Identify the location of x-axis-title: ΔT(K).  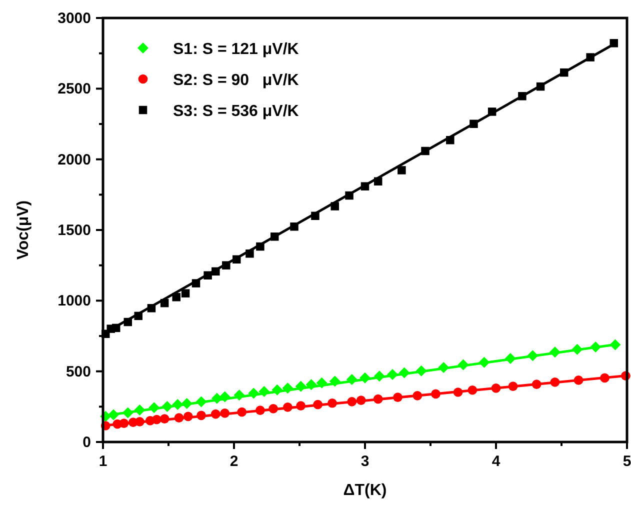
(365, 490).